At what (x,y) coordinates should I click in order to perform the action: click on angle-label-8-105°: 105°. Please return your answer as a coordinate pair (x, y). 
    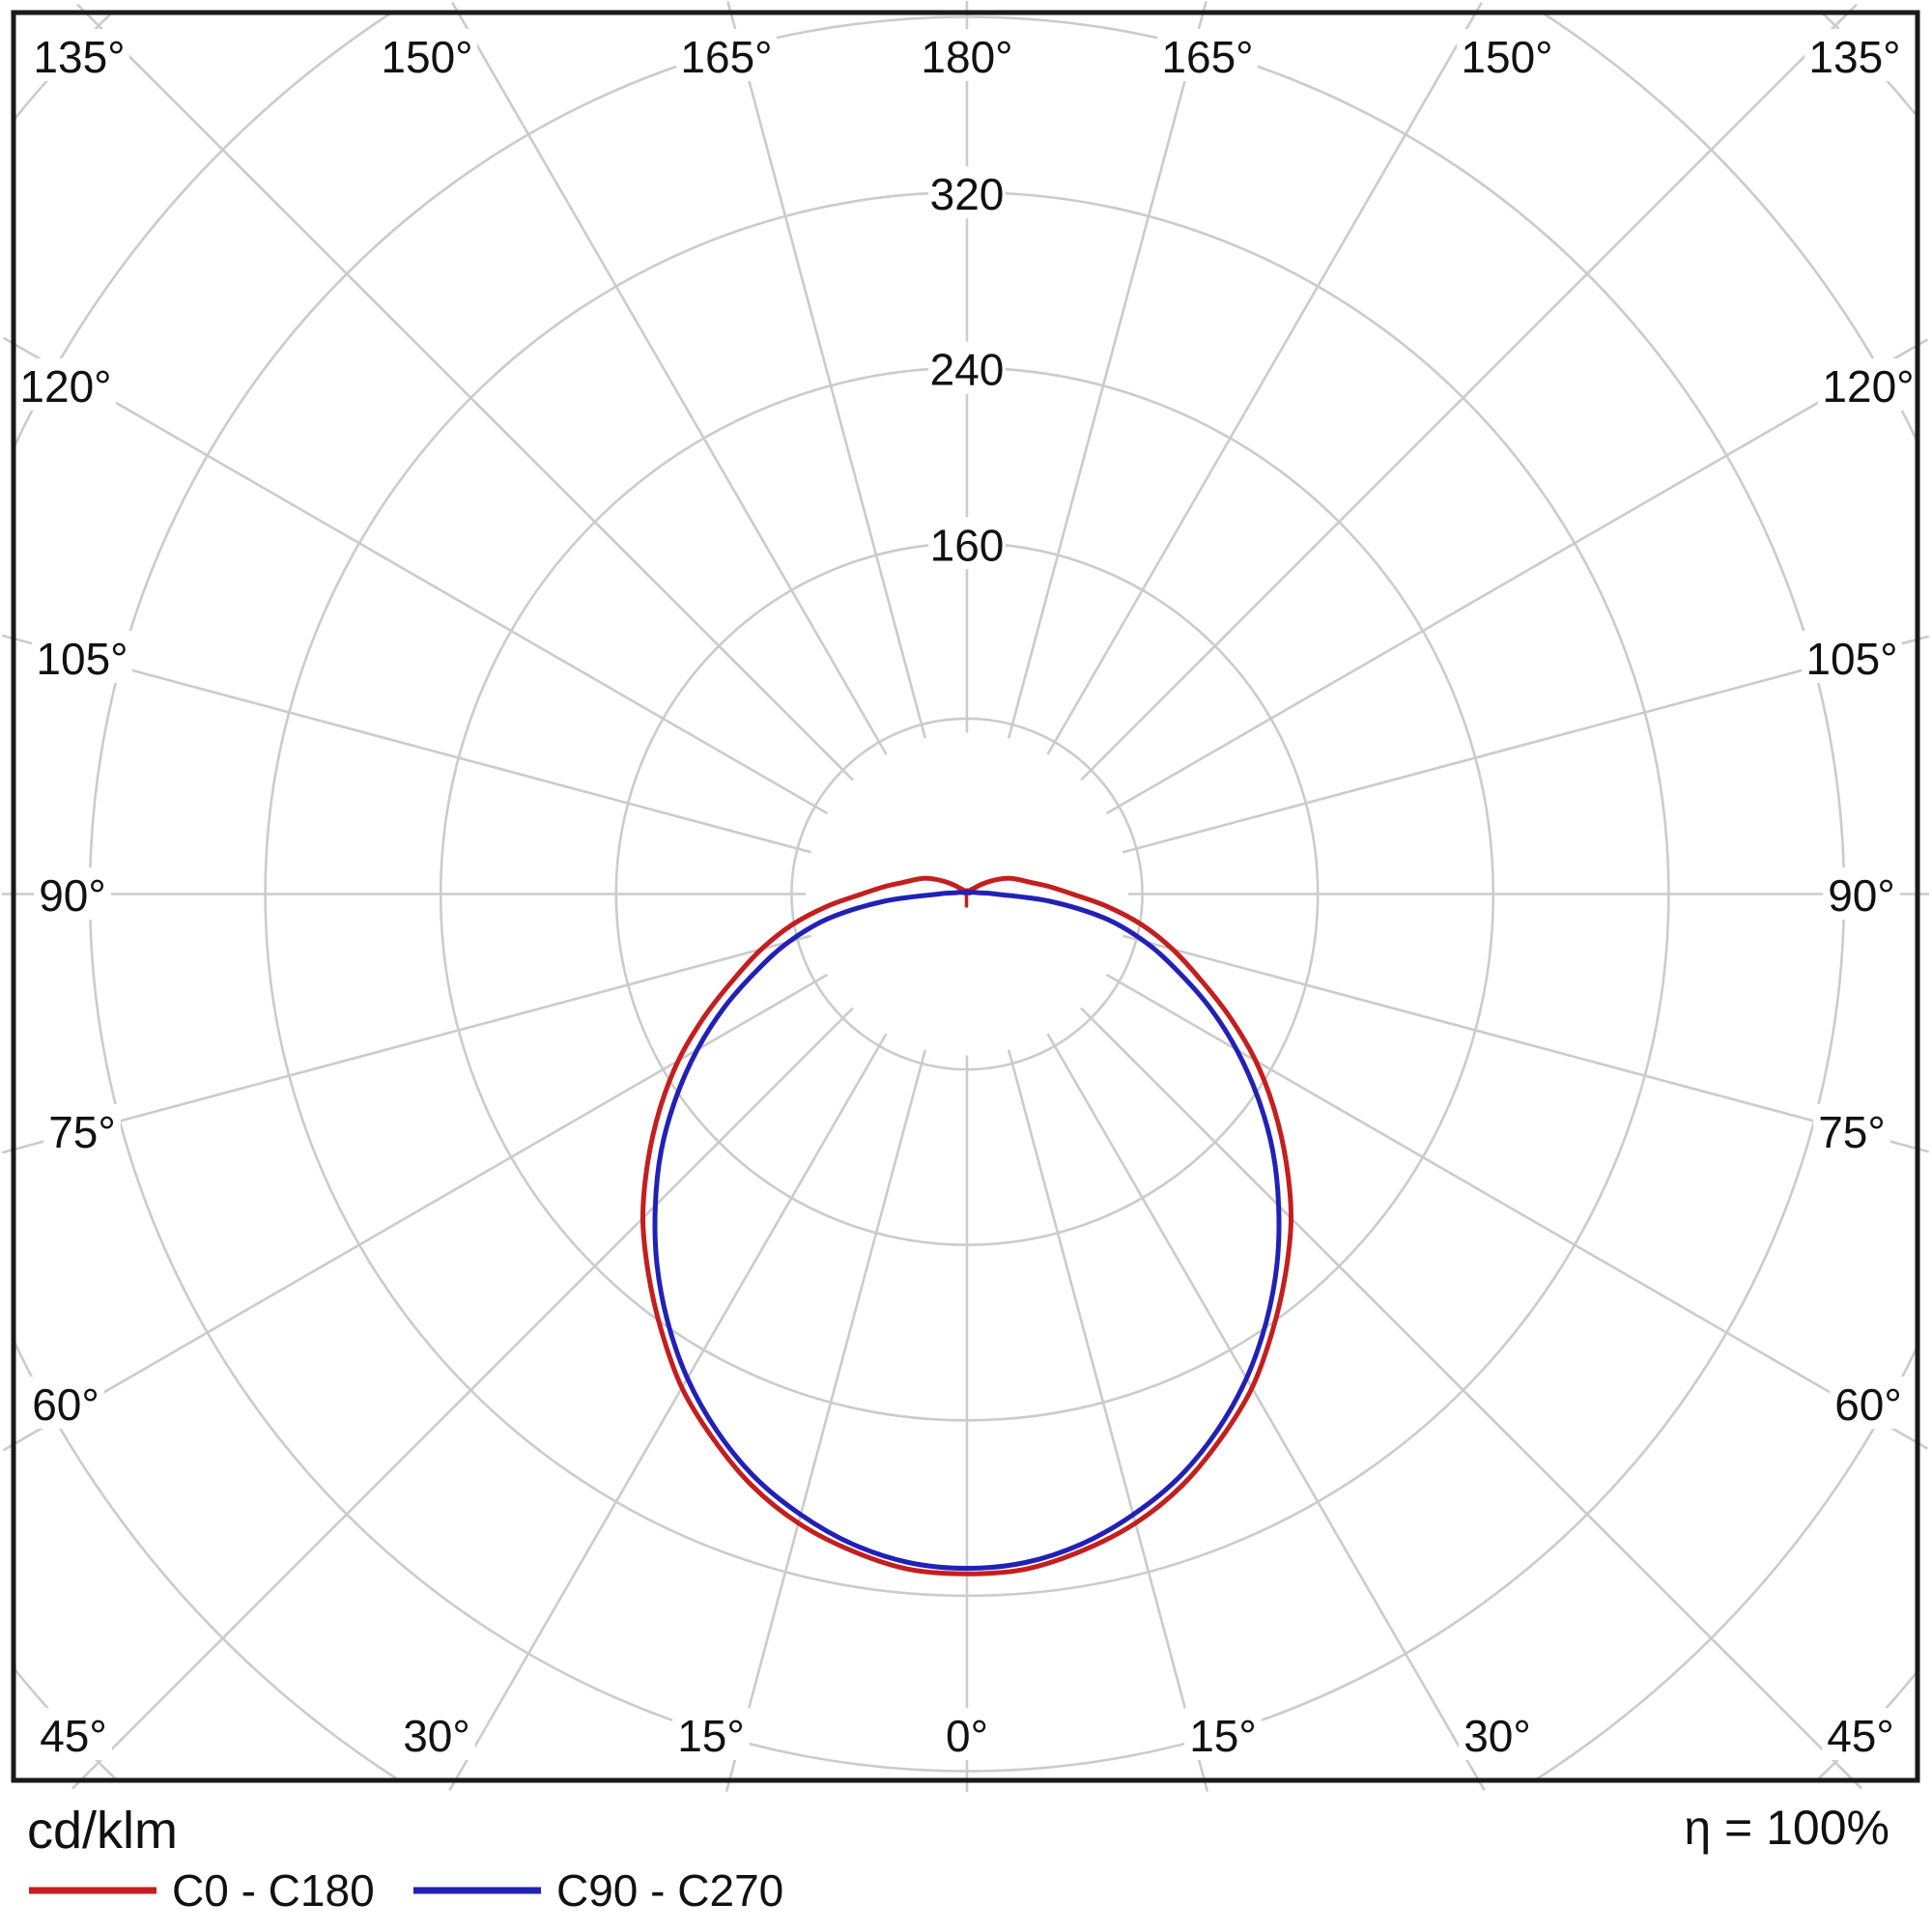
    Looking at the image, I should click on (82, 659).